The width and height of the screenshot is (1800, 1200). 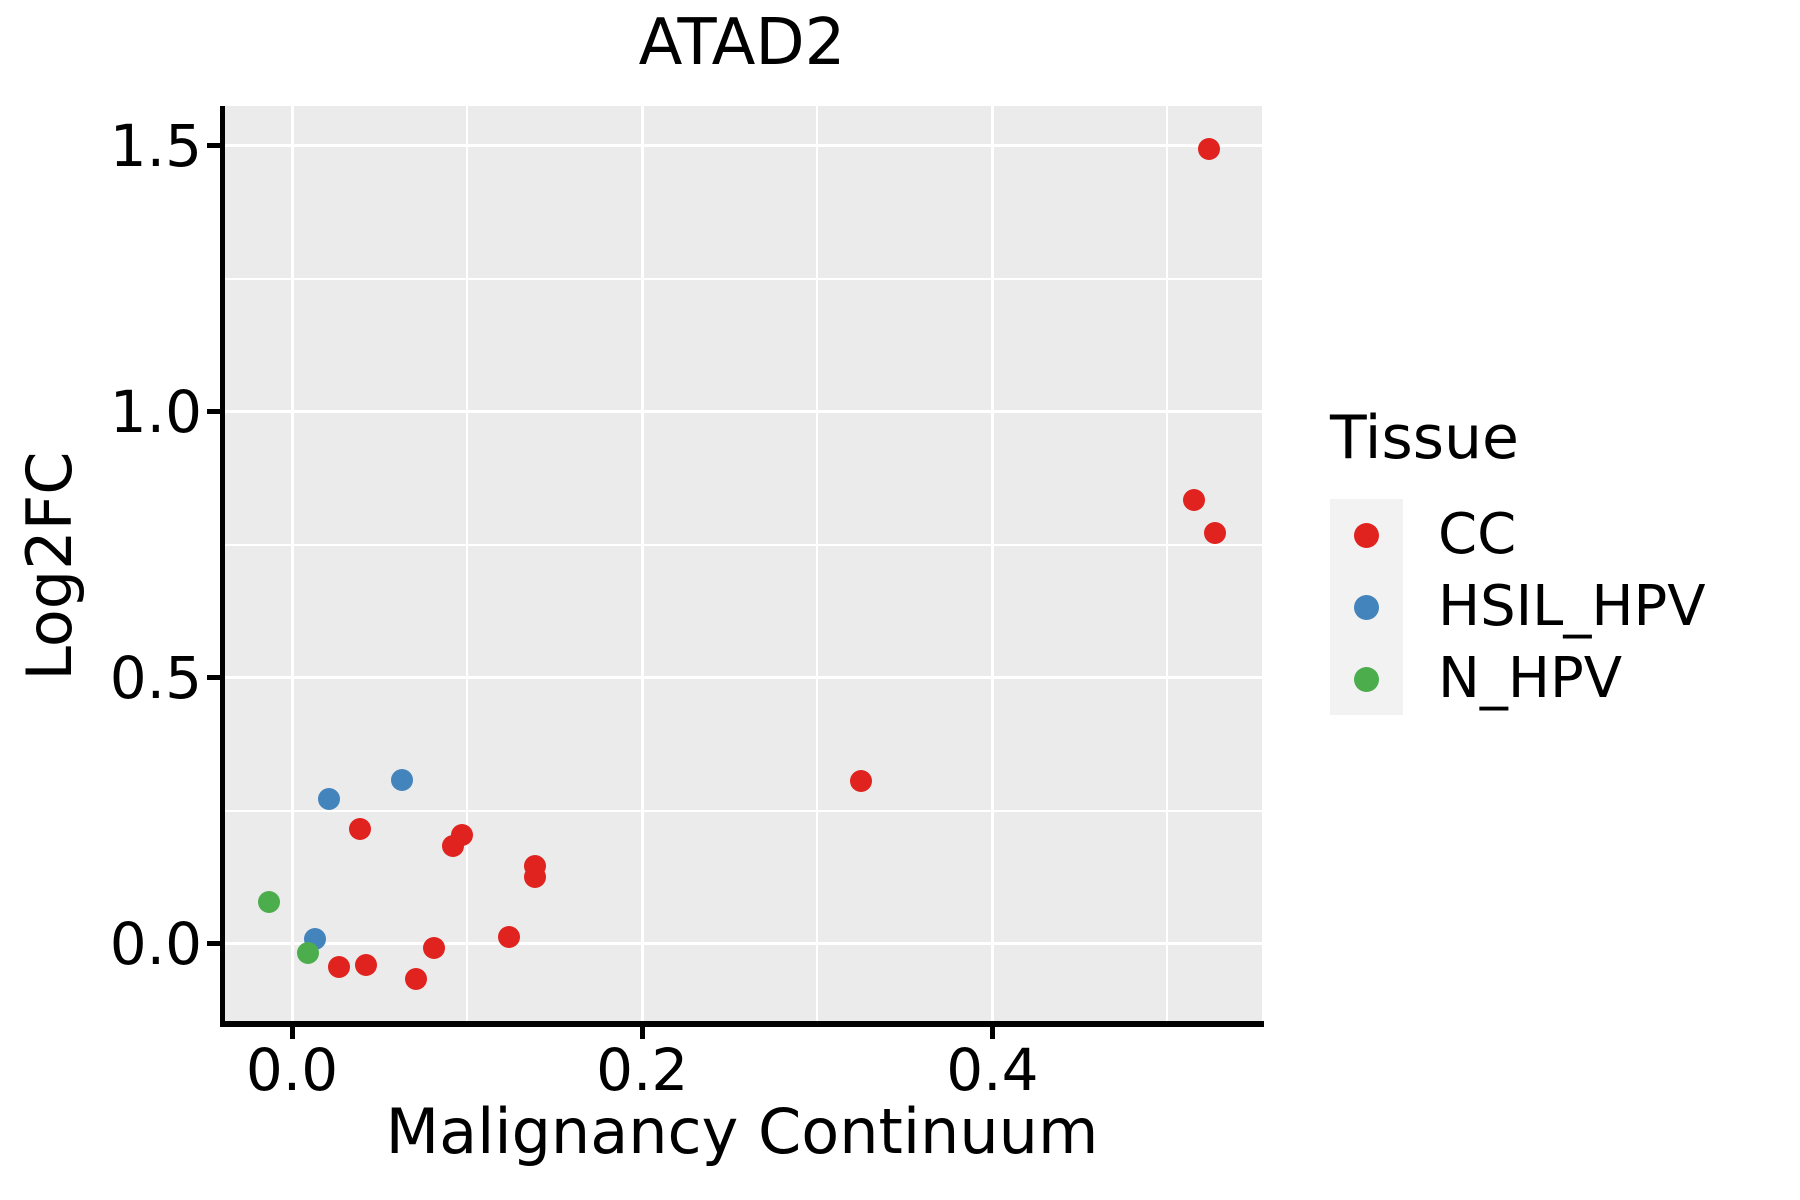 I want to click on legend-dot-n_hpv, so click(x=1366, y=679).